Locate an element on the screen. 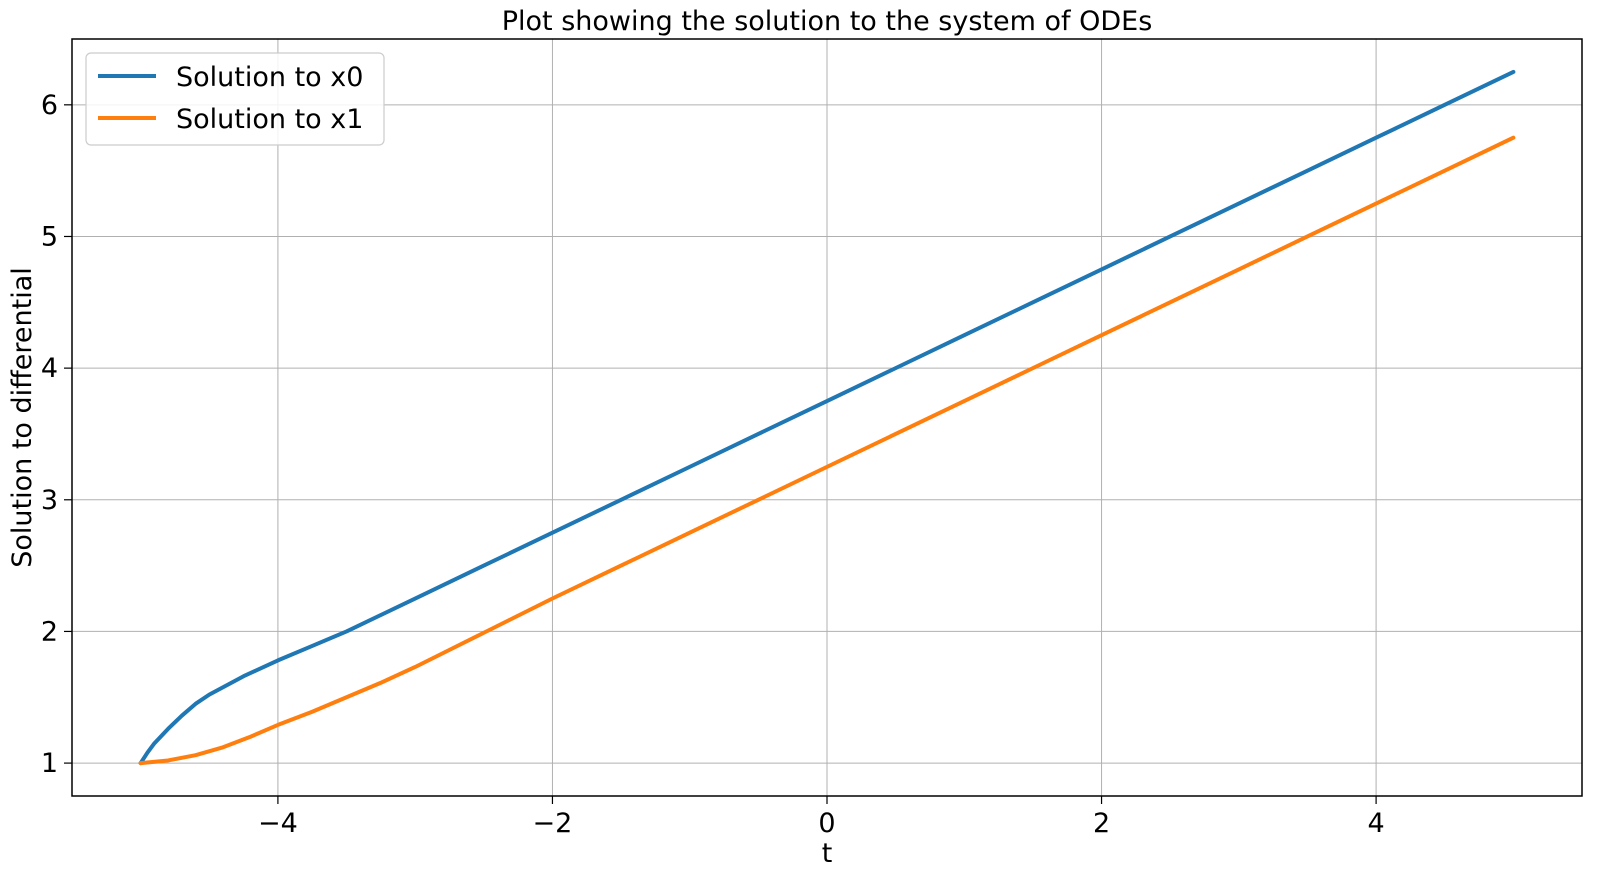  y-tick-label: 4 is located at coordinates (49, 368).